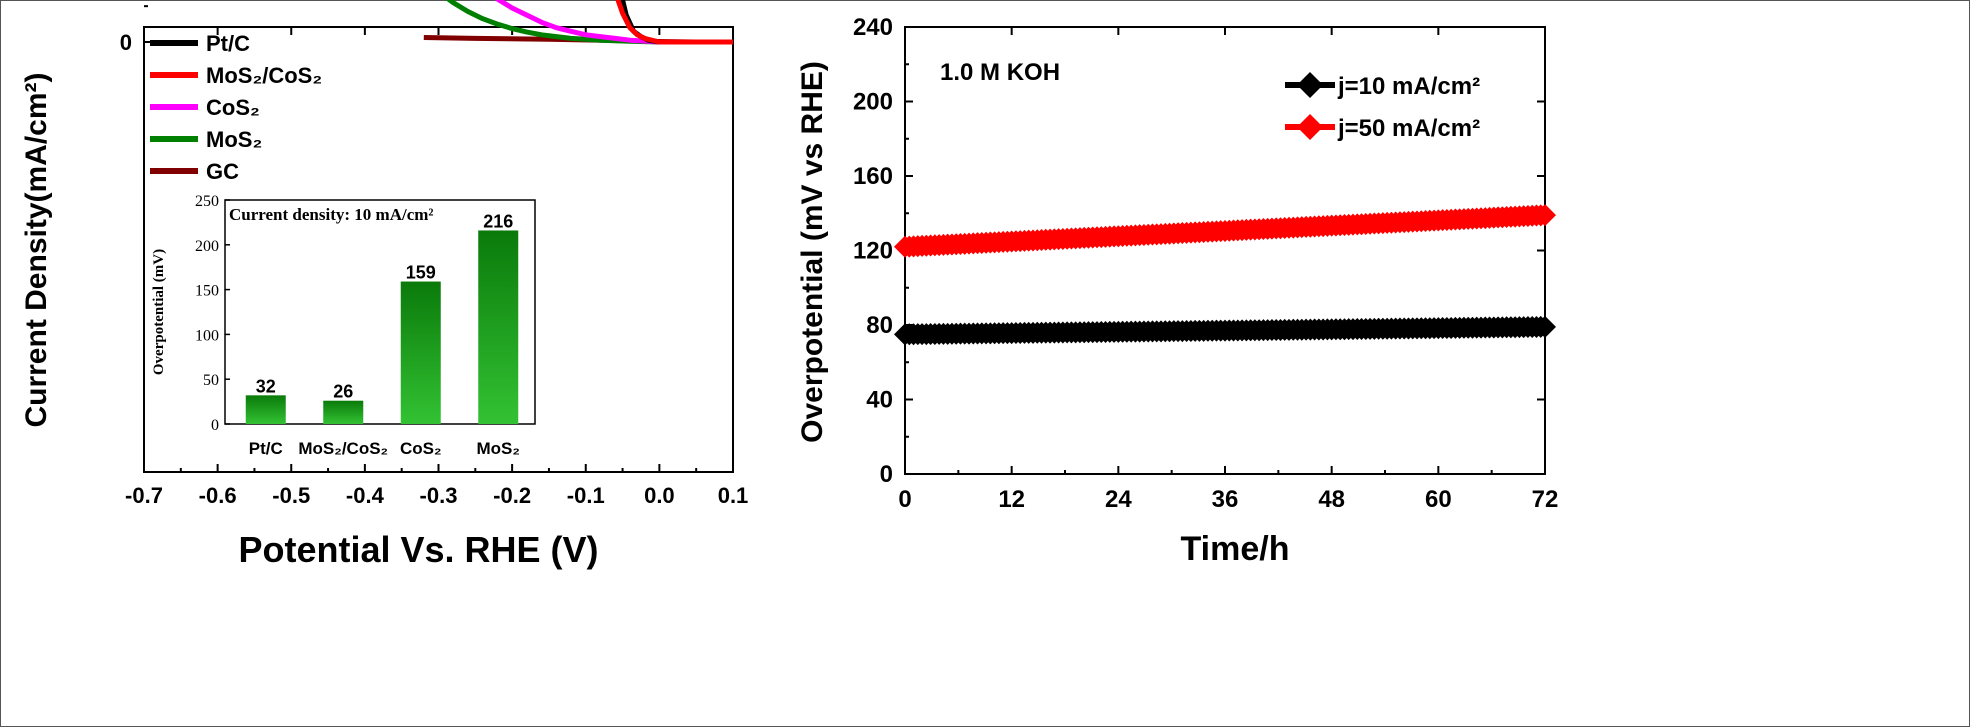  What do you see at coordinates (264, 75) in the screenshot?
I see `legend-entry: MoS₂/CoS₂` at bounding box center [264, 75].